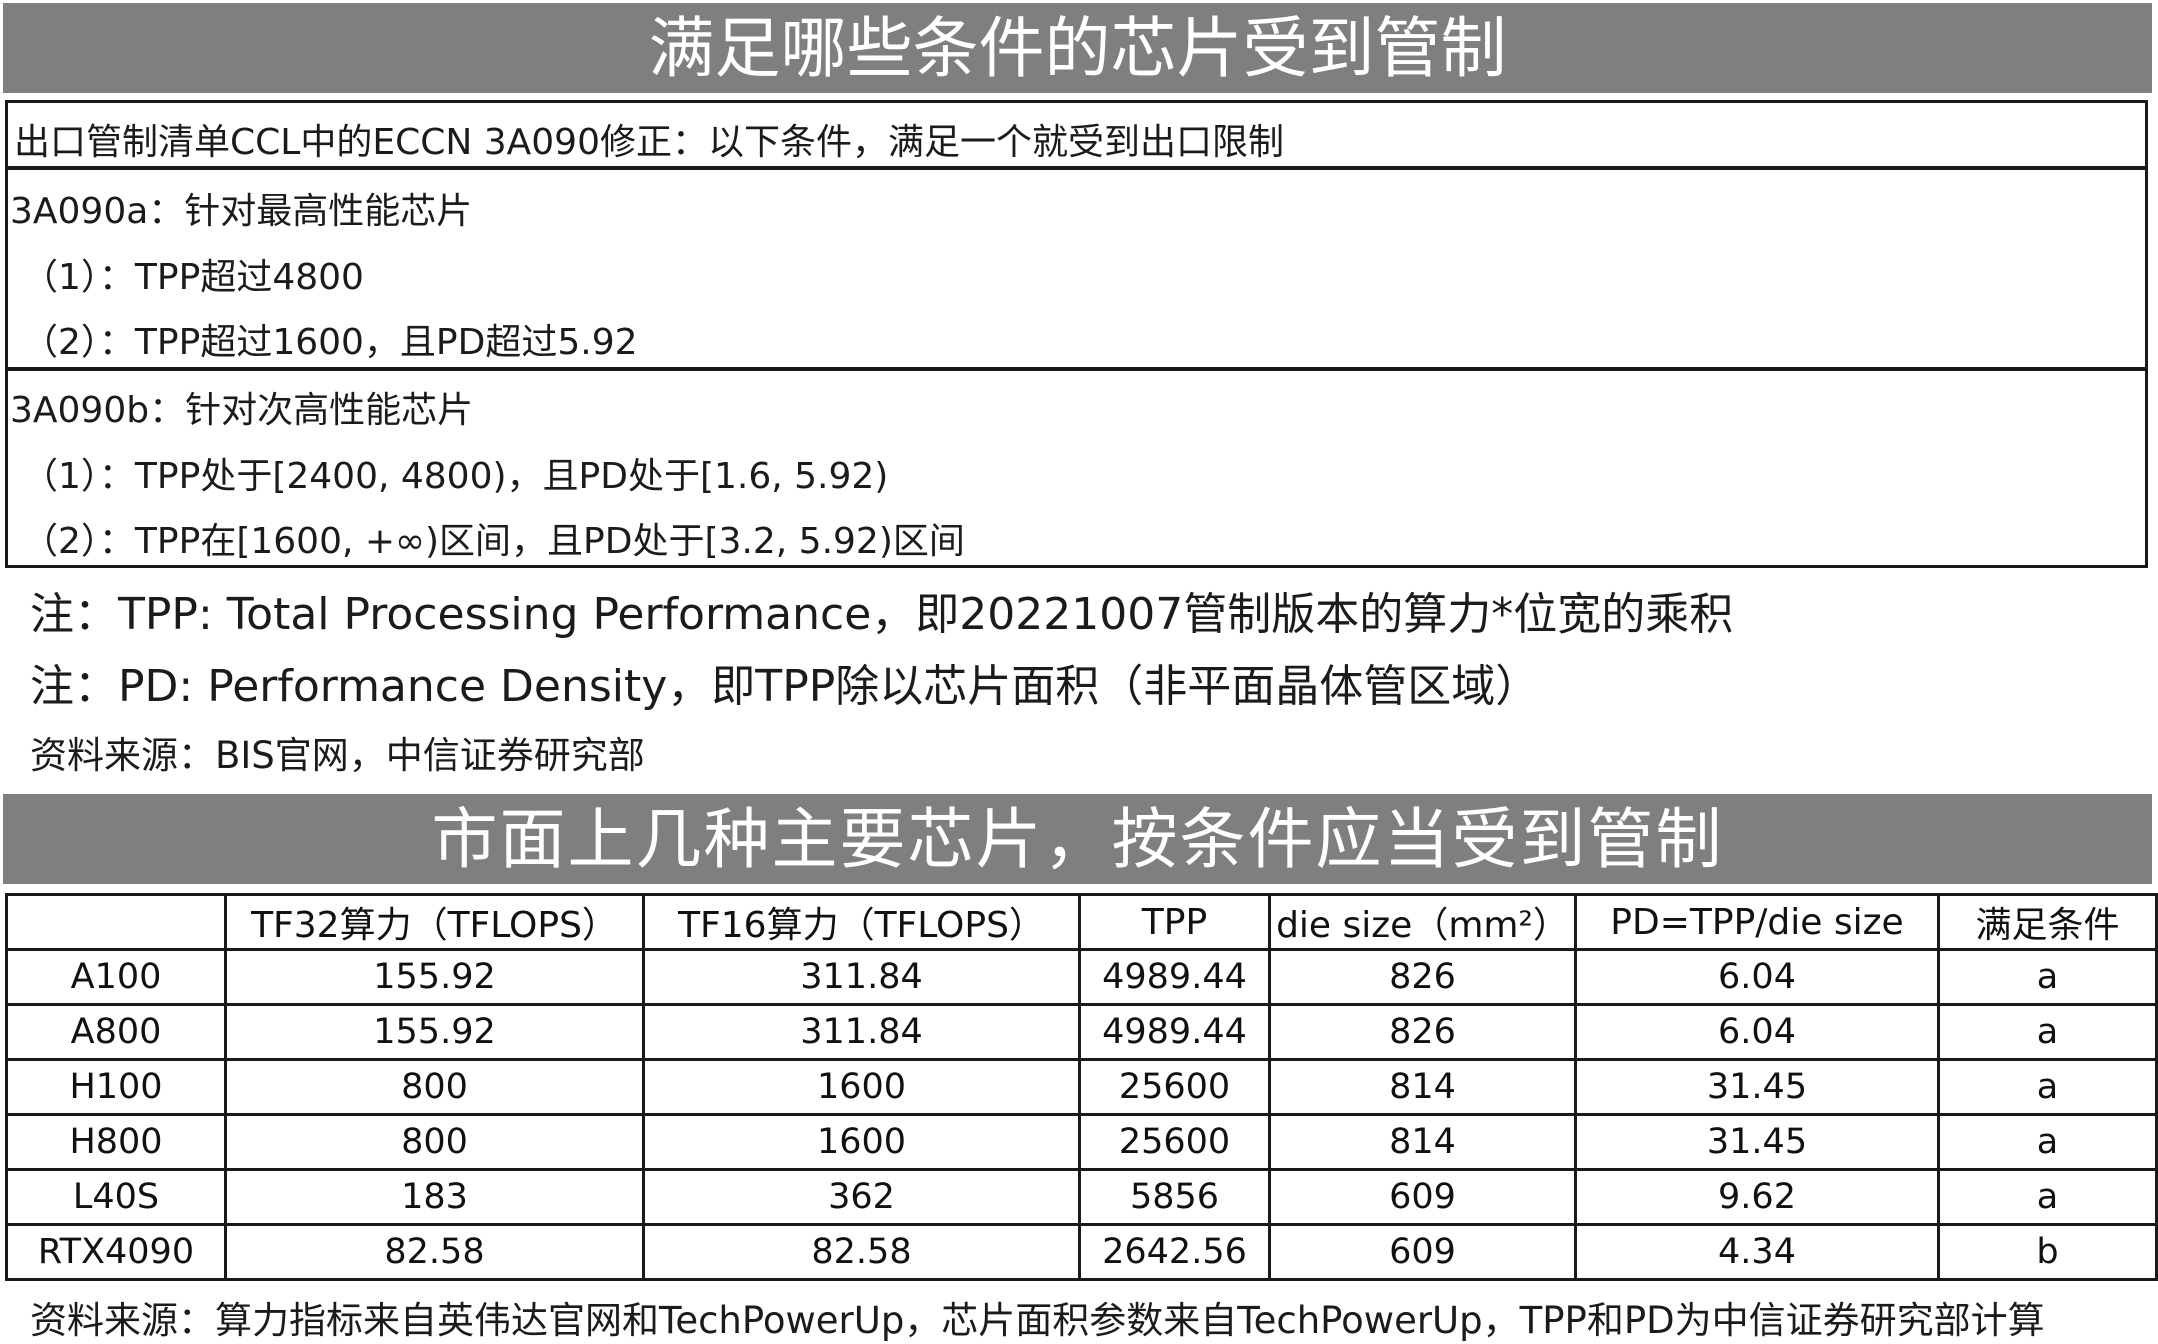 The width and height of the screenshot is (2158, 1344). What do you see at coordinates (861, 1252) in the screenshot?
I see `cell-tf16: 82.58` at bounding box center [861, 1252].